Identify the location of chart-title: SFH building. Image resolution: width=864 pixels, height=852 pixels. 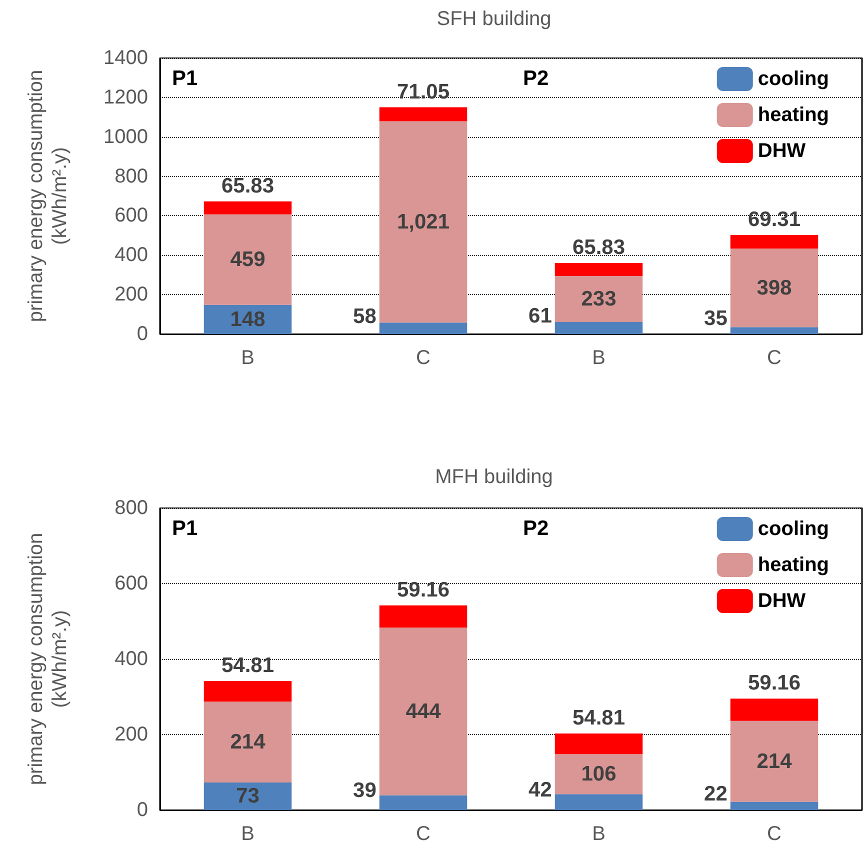
(494, 19).